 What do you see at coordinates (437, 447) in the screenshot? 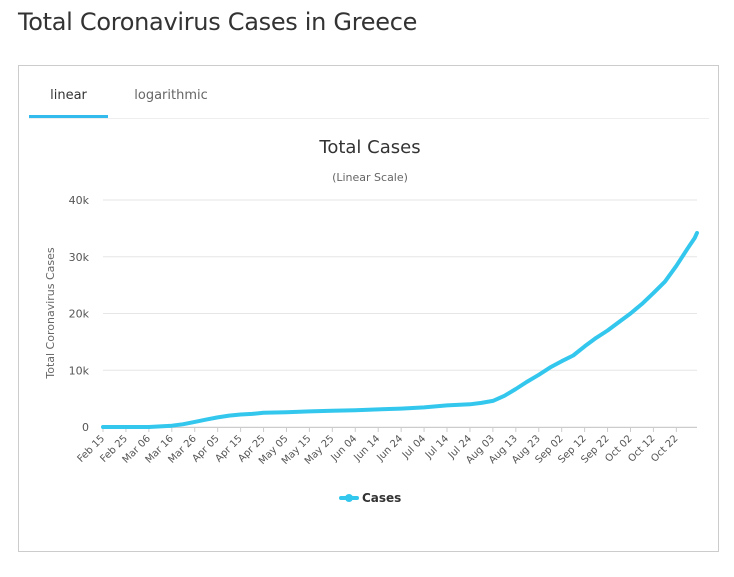
I see `x-tick-label: Jul 14` at bounding box center [437, 447].